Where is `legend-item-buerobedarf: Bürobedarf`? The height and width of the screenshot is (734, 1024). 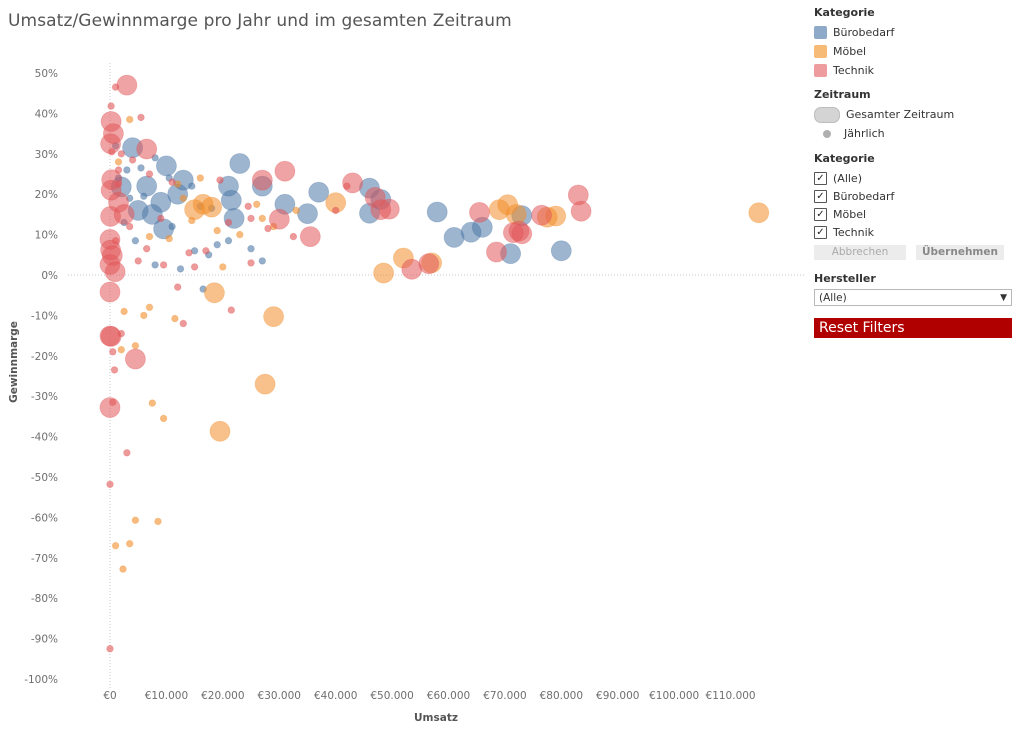 legend-item-buerobedarf: Bürobedarf is located at coordinates (913, 32).